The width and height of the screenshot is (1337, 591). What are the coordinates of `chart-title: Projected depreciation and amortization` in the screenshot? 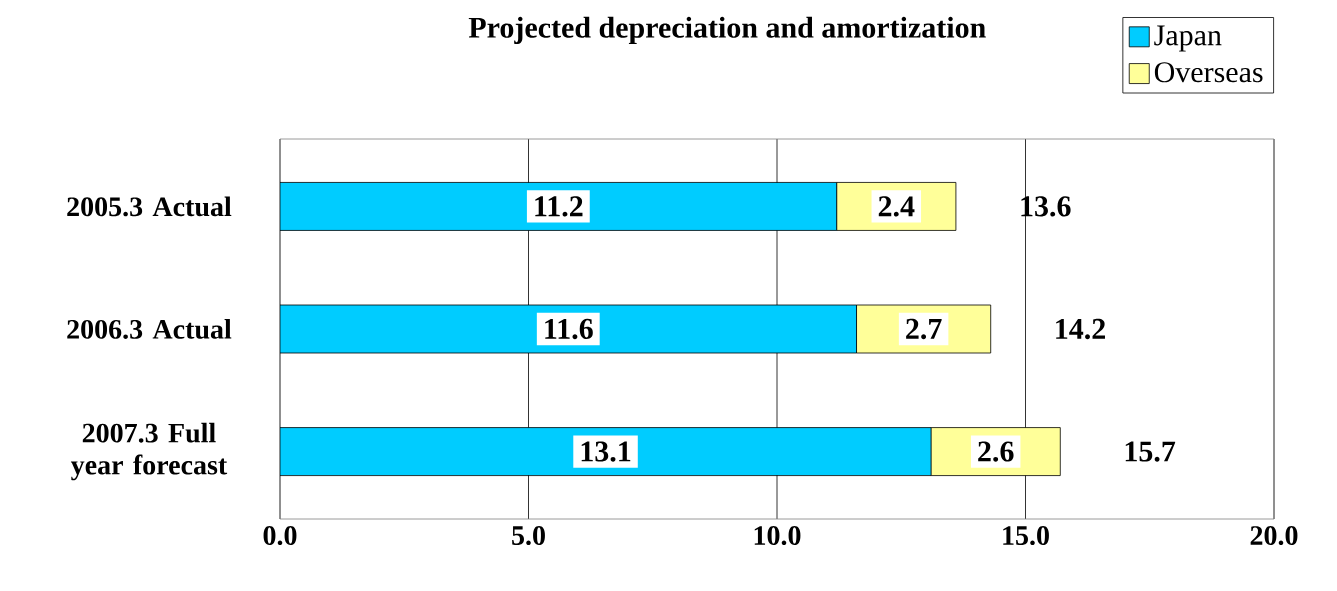 It's located at (727, 30).